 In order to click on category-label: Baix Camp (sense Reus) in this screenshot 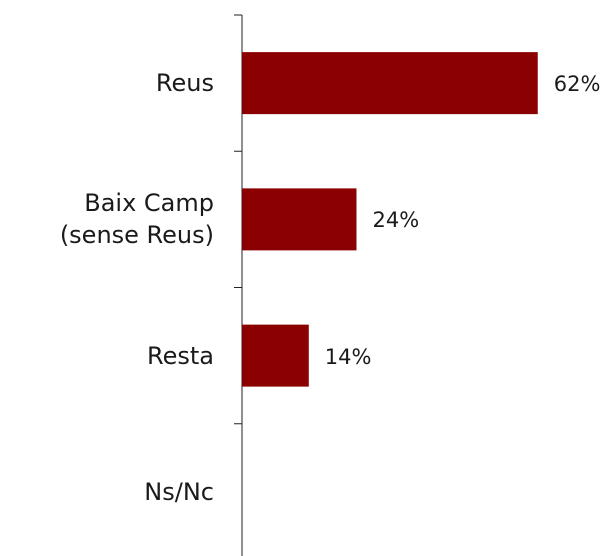, I will do `click(136, 219)`.